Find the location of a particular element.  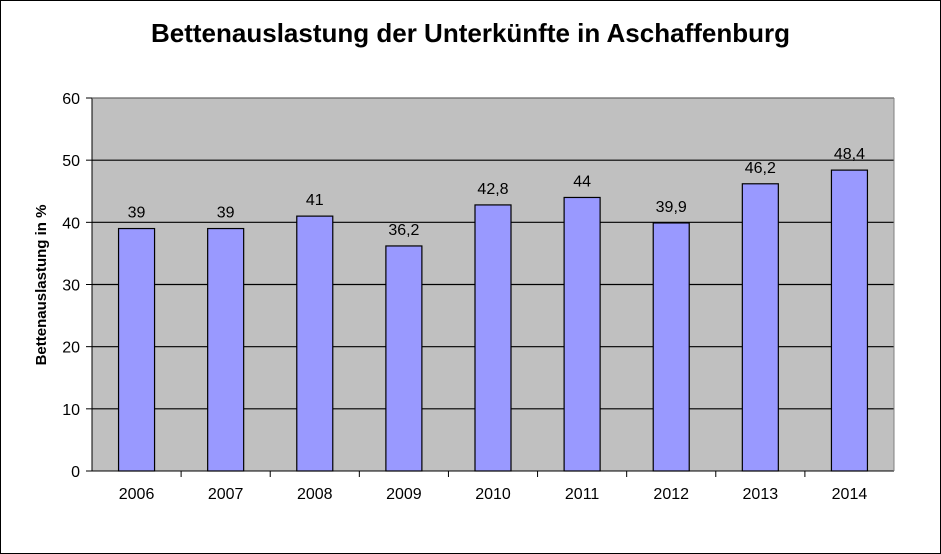

bar-2012 is located at coordinates (671, 347).